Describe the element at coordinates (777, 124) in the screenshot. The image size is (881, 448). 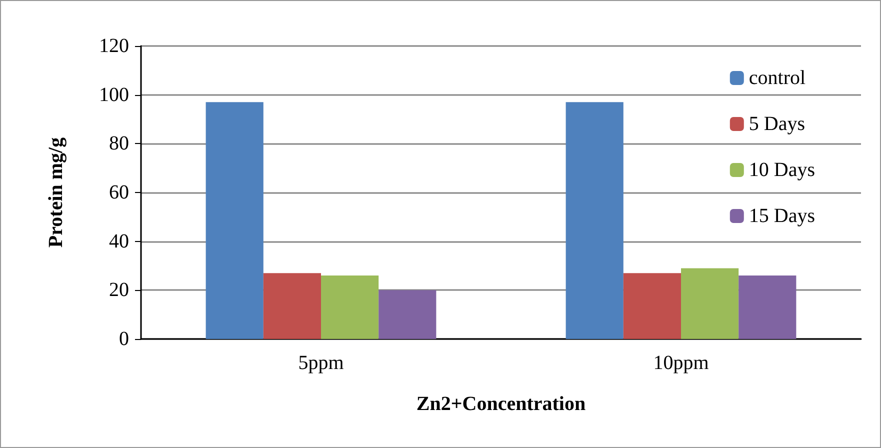
I see `legend-label: 5 Days` at that location.